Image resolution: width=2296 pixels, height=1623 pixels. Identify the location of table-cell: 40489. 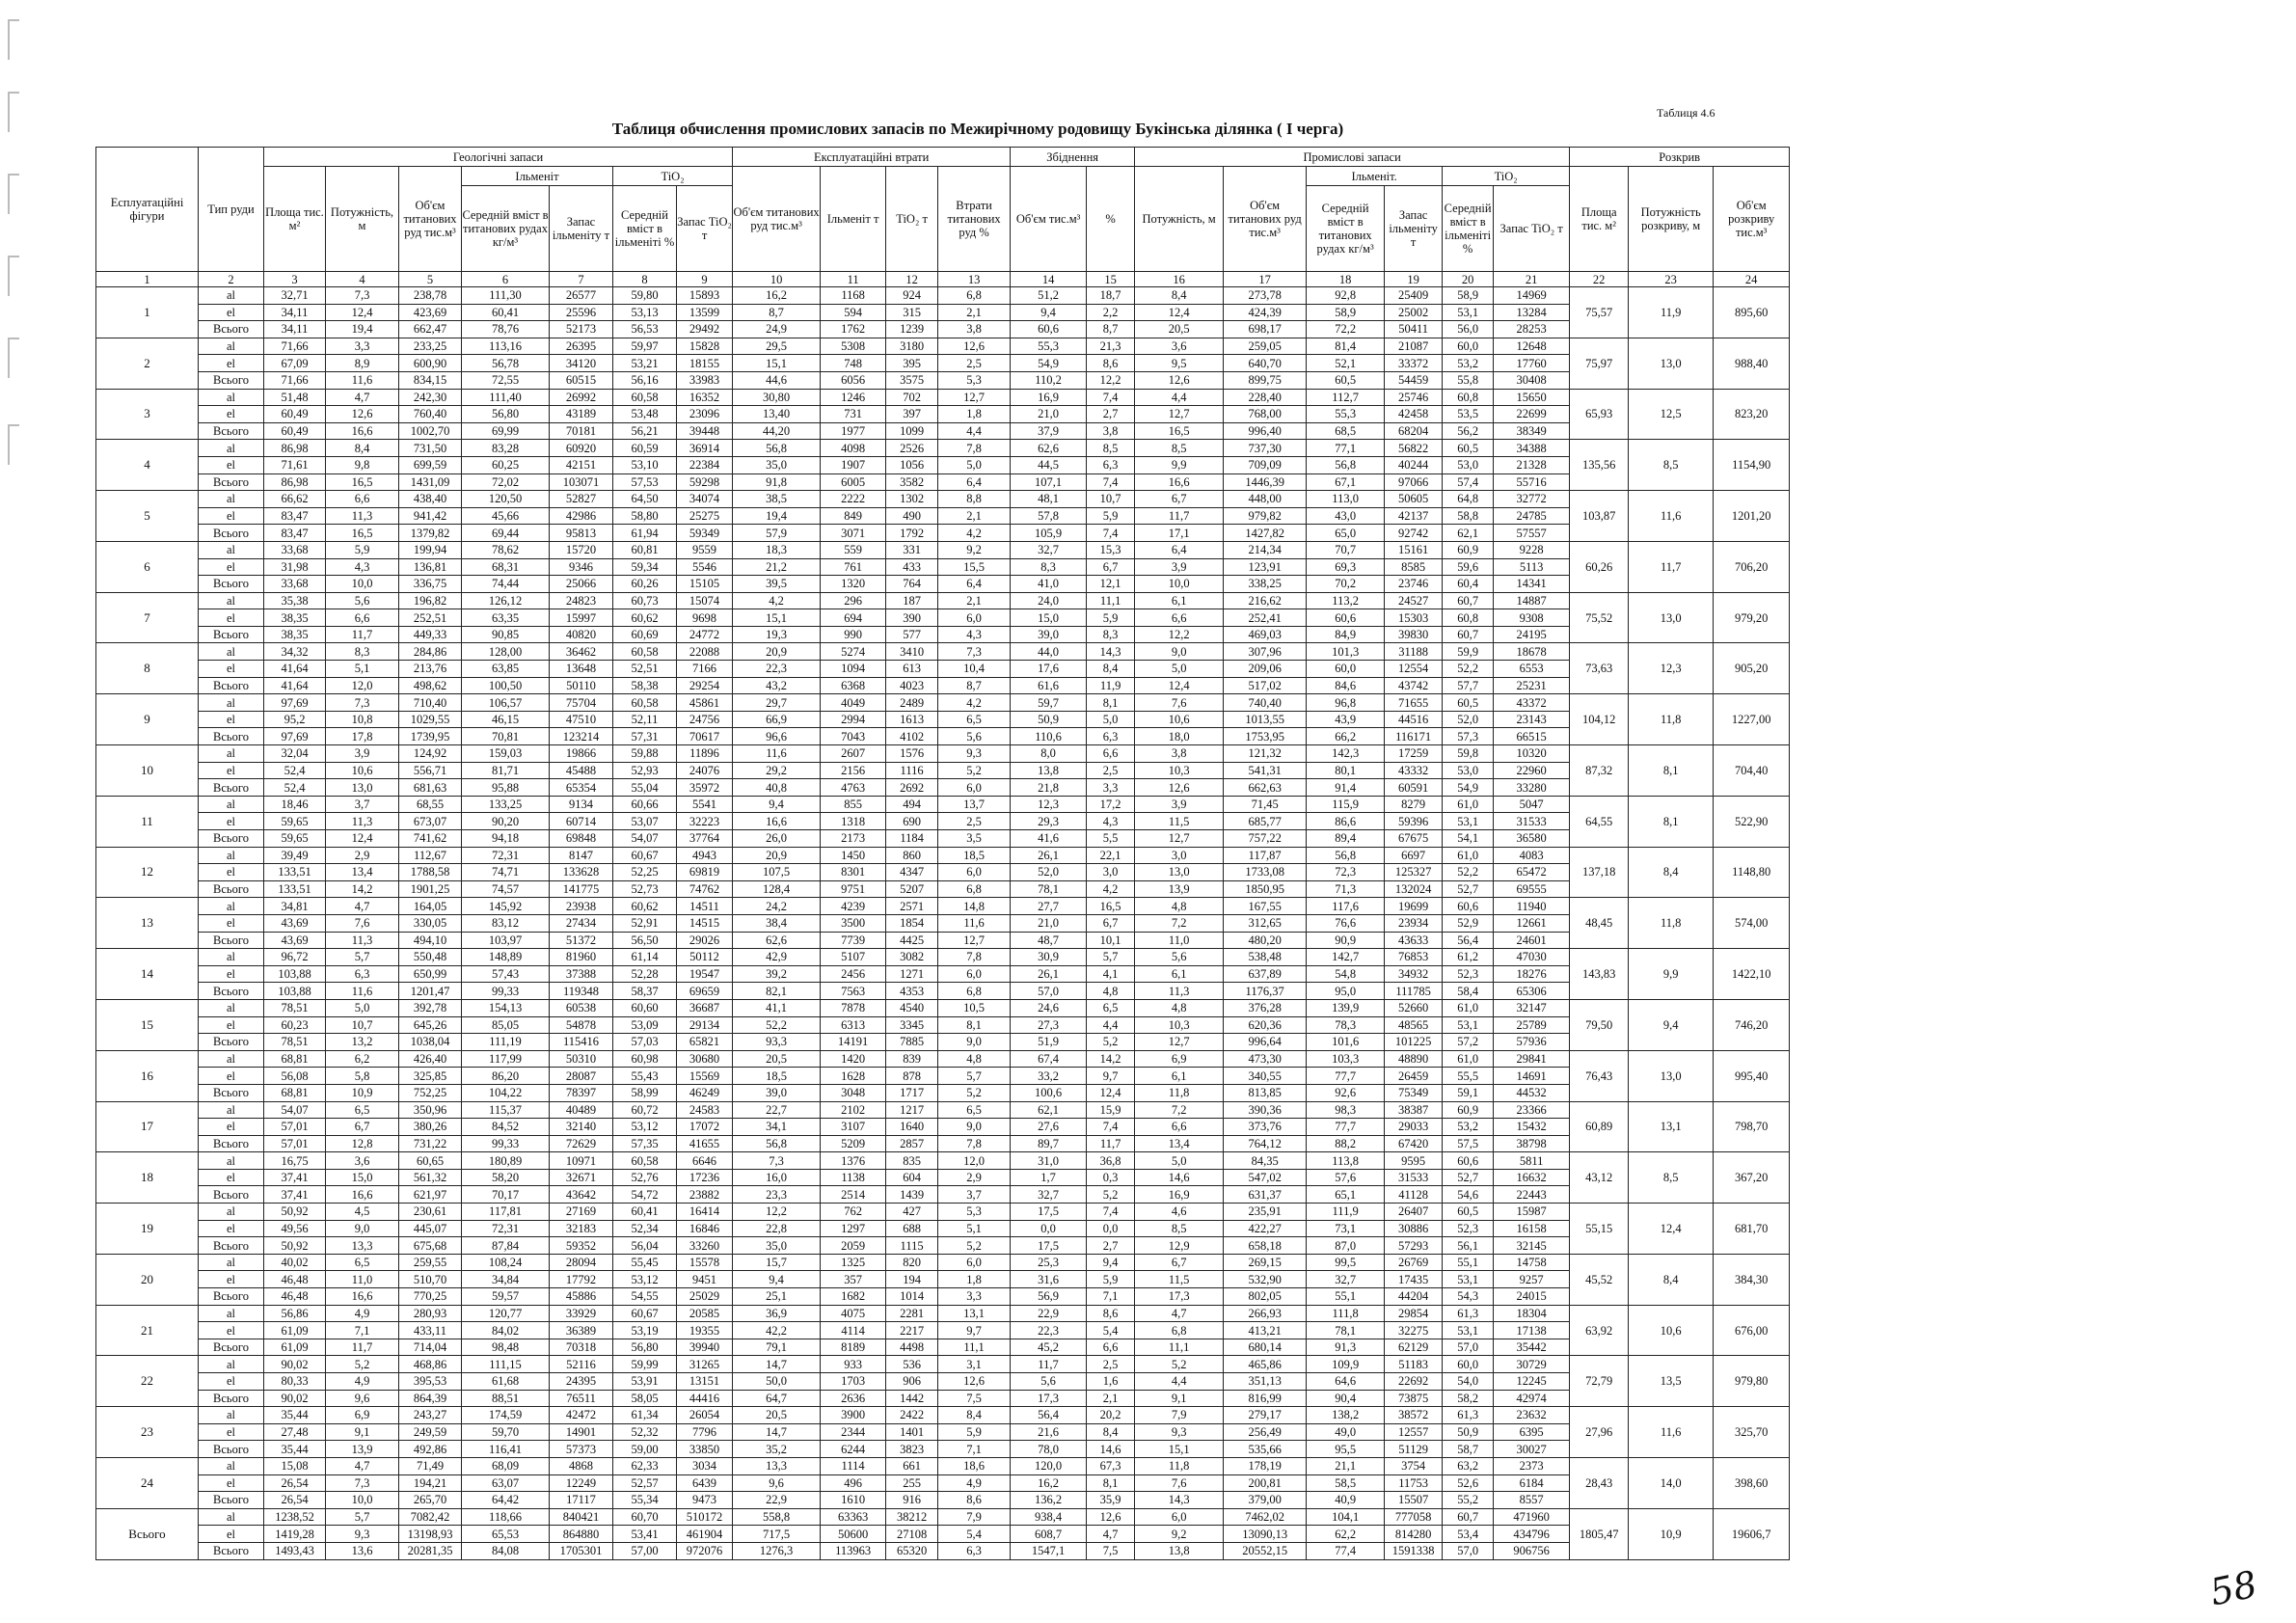
(581, 1110).